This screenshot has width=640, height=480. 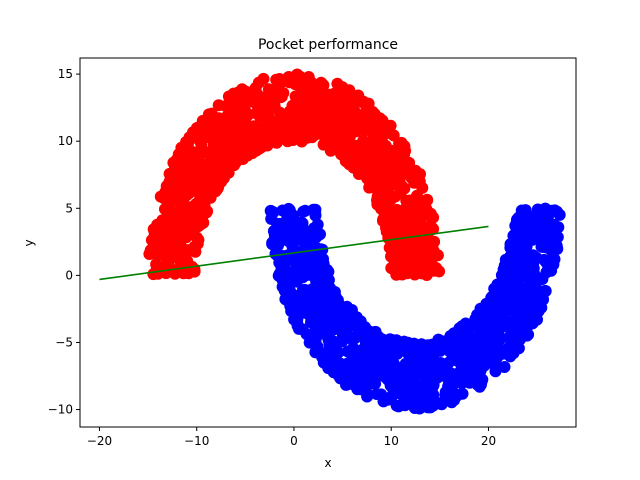 What do you see at coordinates (29, 242) in the screenshot?
I see `y-axis-label: y` at bounding box center [29, 242].